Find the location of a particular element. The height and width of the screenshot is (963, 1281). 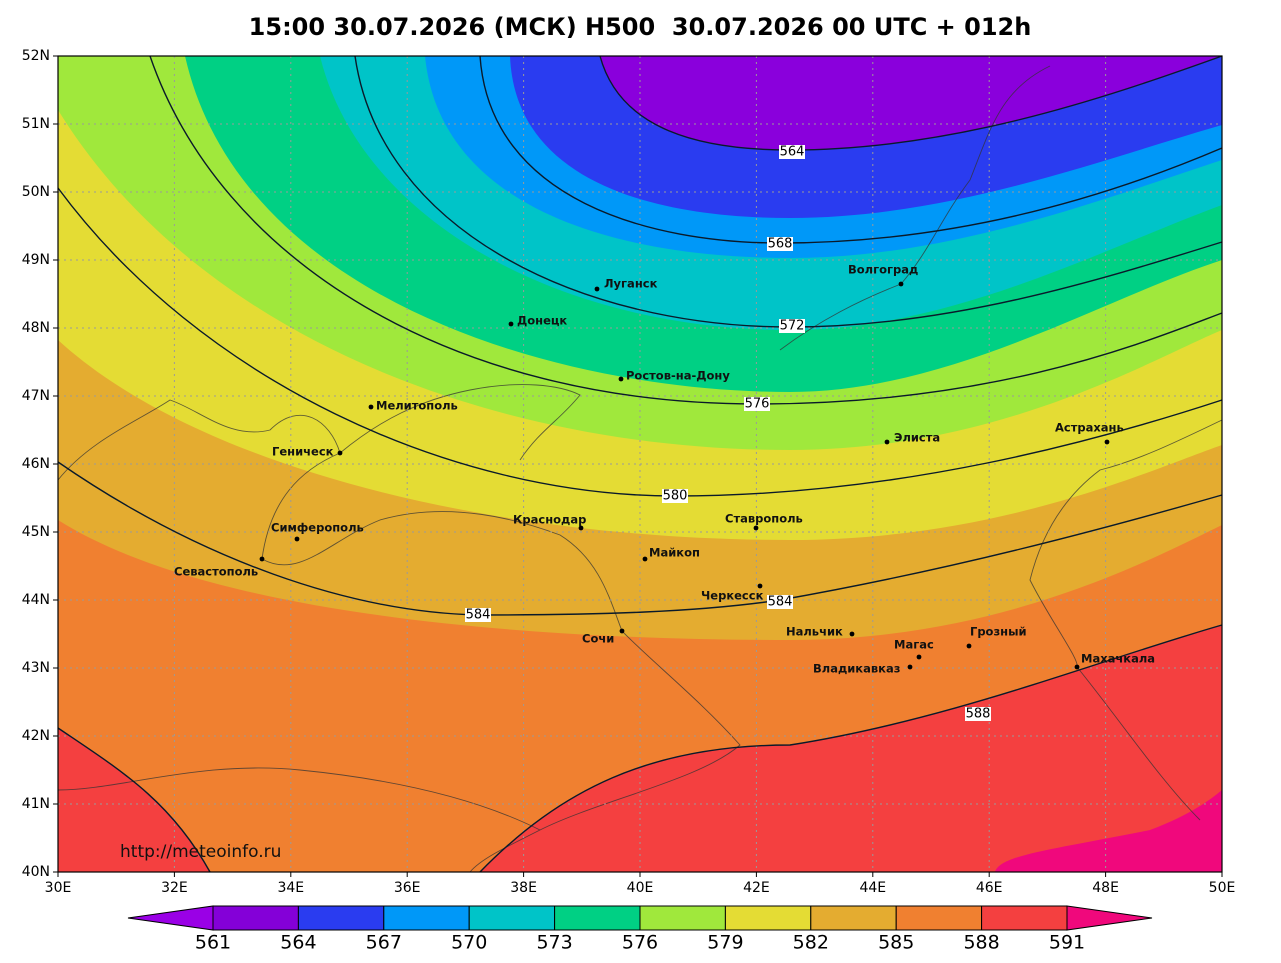

lon-label: 38E is located at coordinates (523, 888).